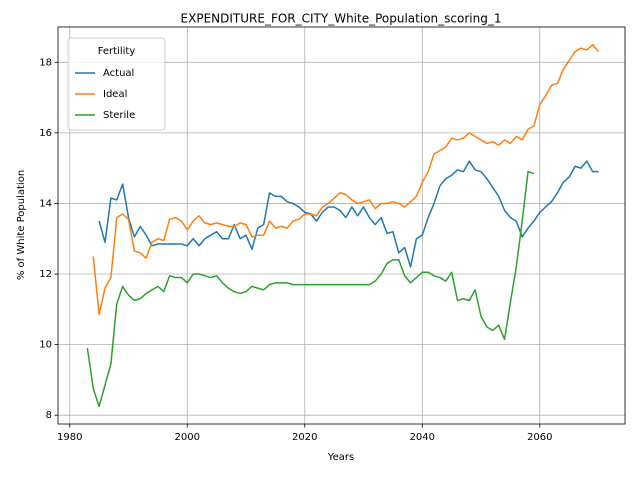 The image size is (640, 480). Describe the element at coordinates (45, 203) in the screenshot. I see `y-tick-label: 14` at that location.